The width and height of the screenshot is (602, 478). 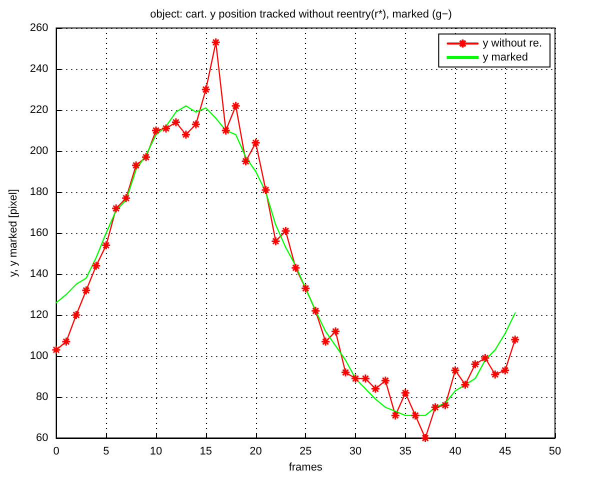 What do you see at coordinates (306, 452) in the screenshot?
I see `x-tick-label: 25` at bounding box center [306, 452].